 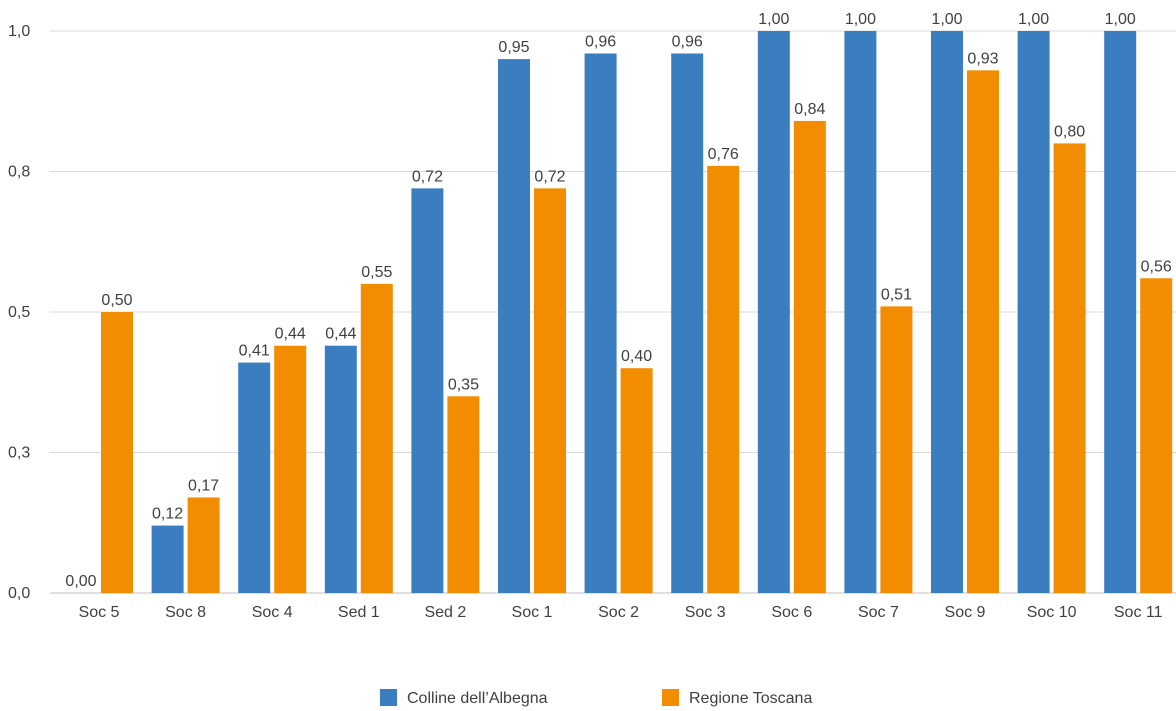 I want to click on data-label: 0,41, so click(x=254, y=351).